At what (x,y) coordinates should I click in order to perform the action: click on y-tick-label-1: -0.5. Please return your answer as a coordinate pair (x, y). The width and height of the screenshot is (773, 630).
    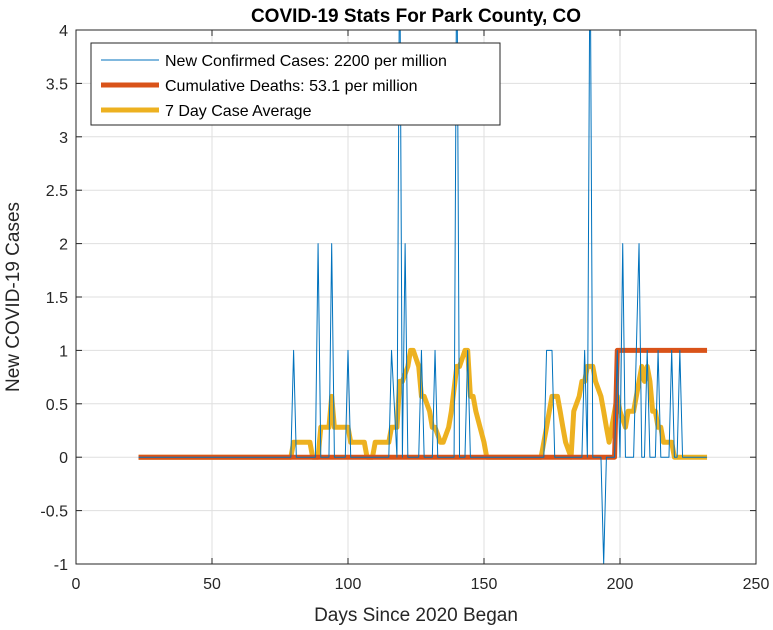
    Looking at the image, I should click on (54, 512).